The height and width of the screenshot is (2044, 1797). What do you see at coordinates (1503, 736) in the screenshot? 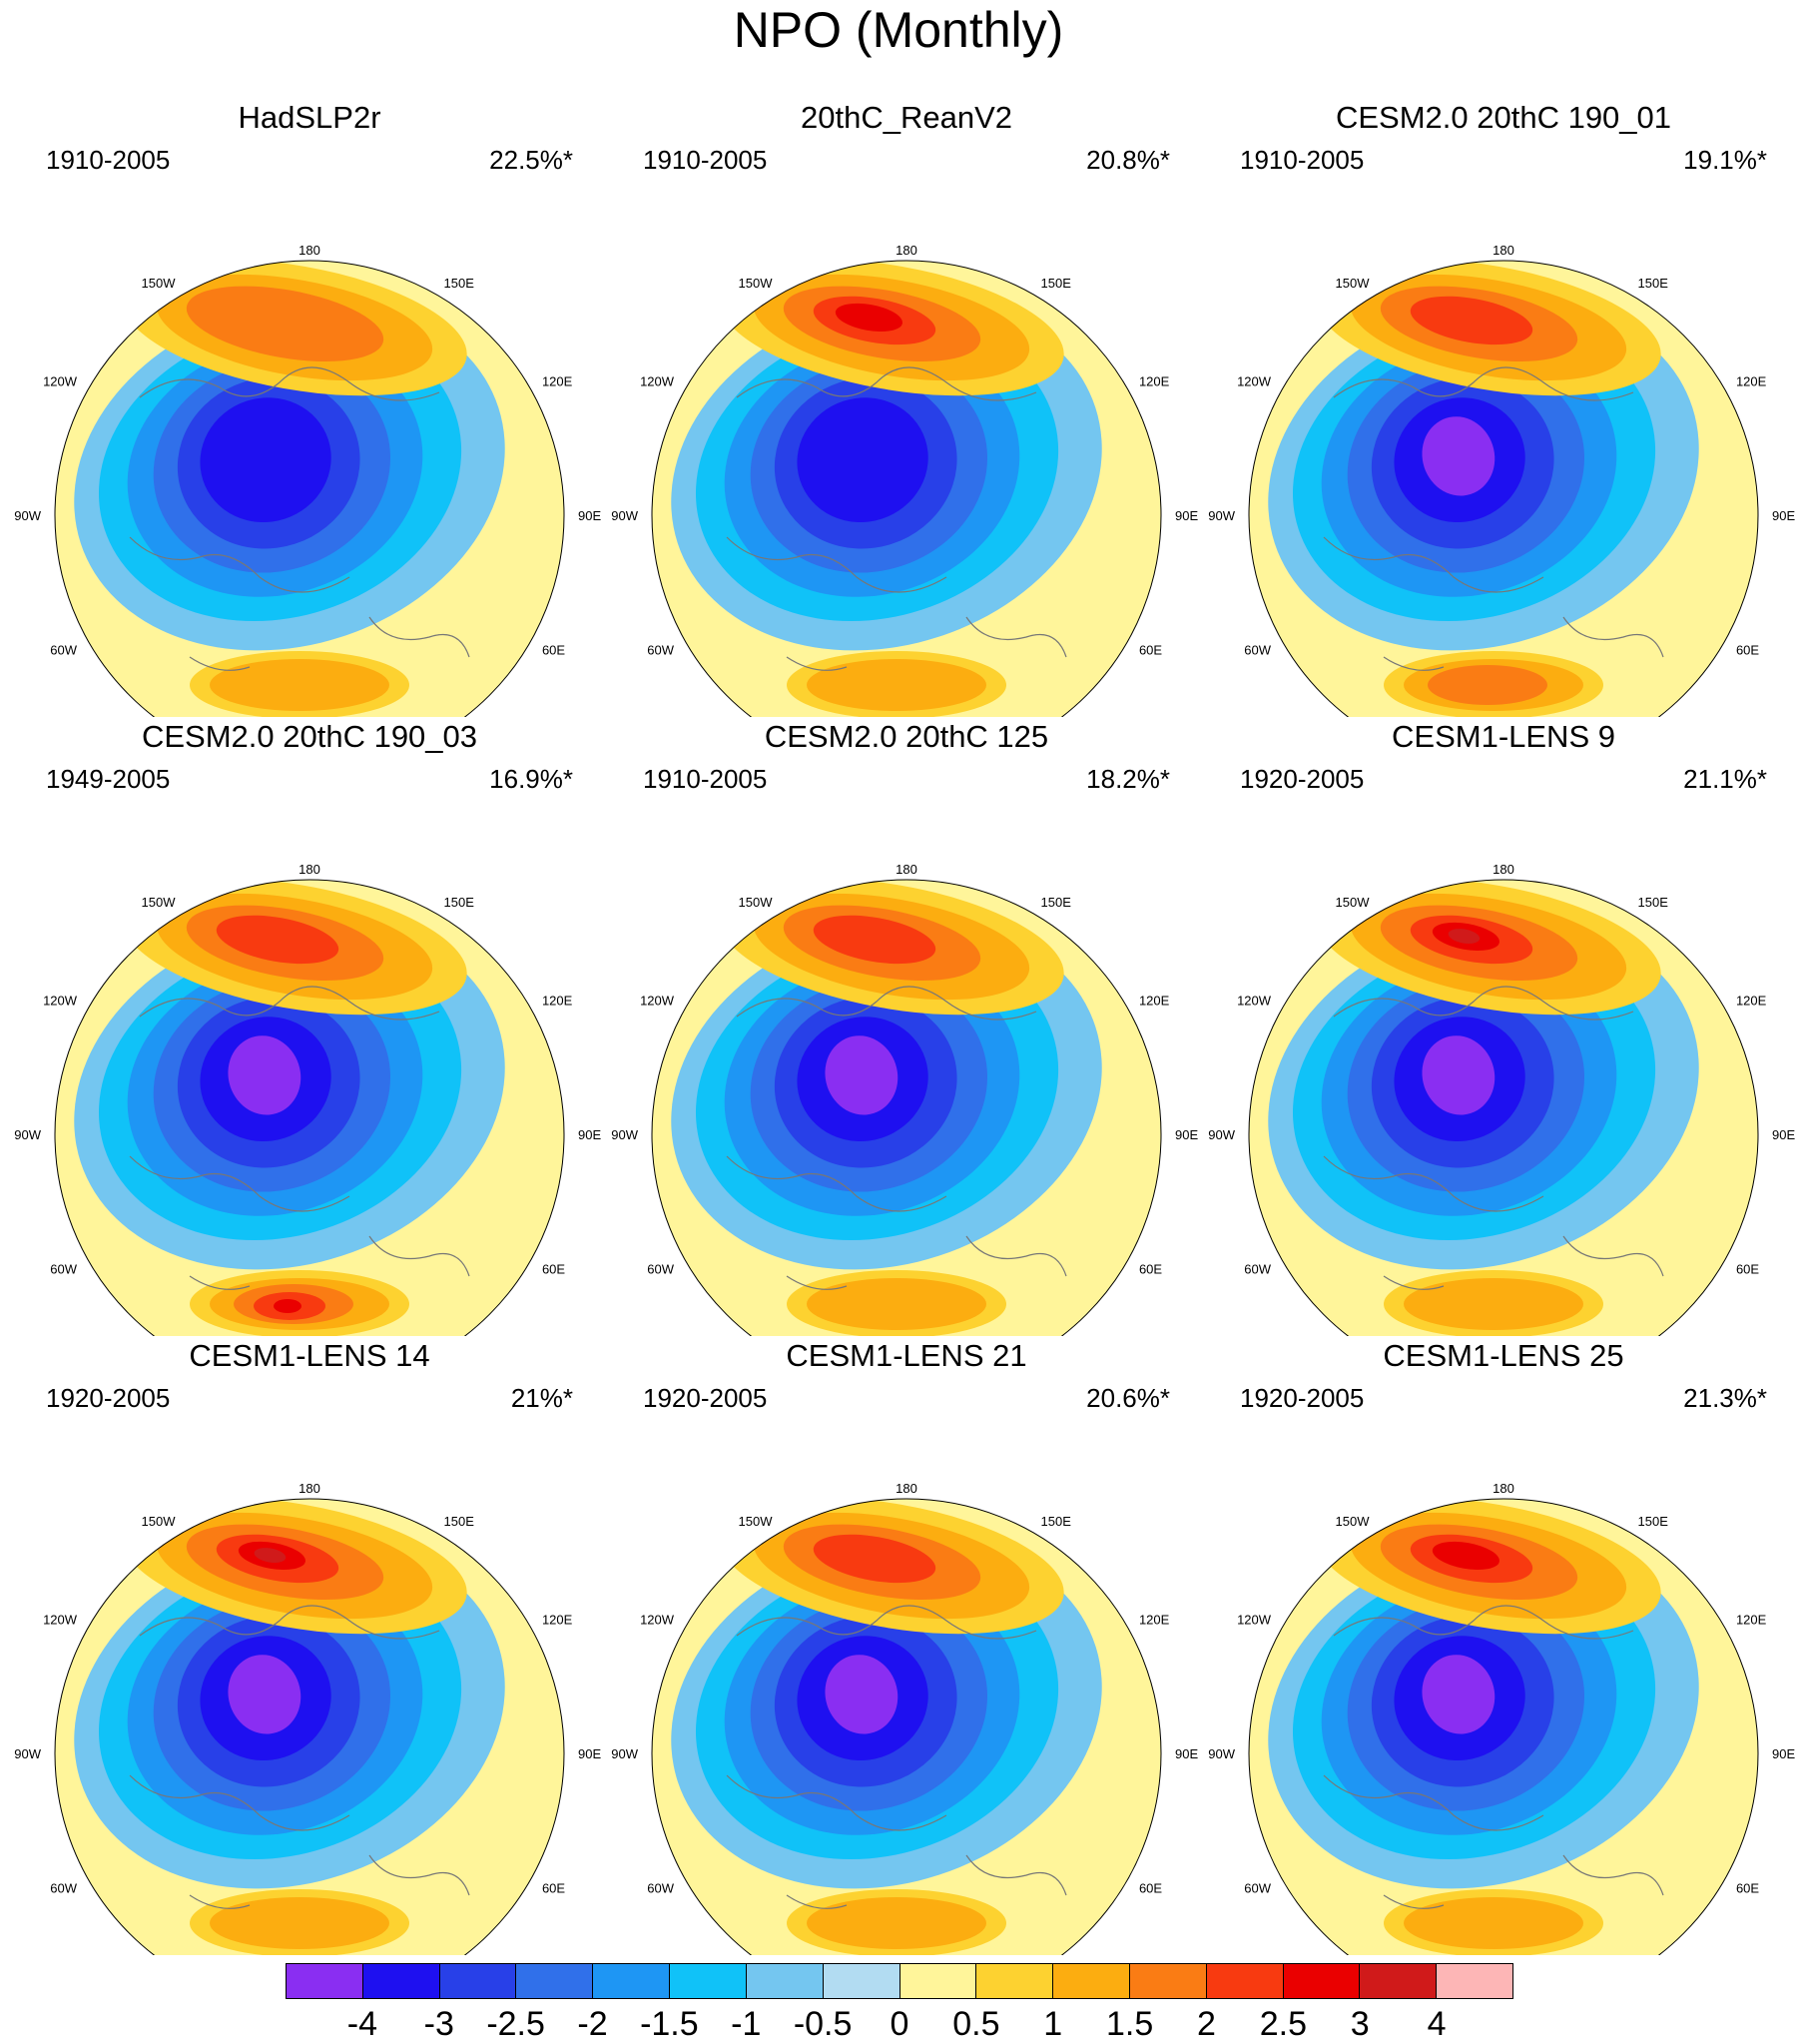
I see `panel-title: CESM1-LENS 9` at bounding box center [1503, 736].